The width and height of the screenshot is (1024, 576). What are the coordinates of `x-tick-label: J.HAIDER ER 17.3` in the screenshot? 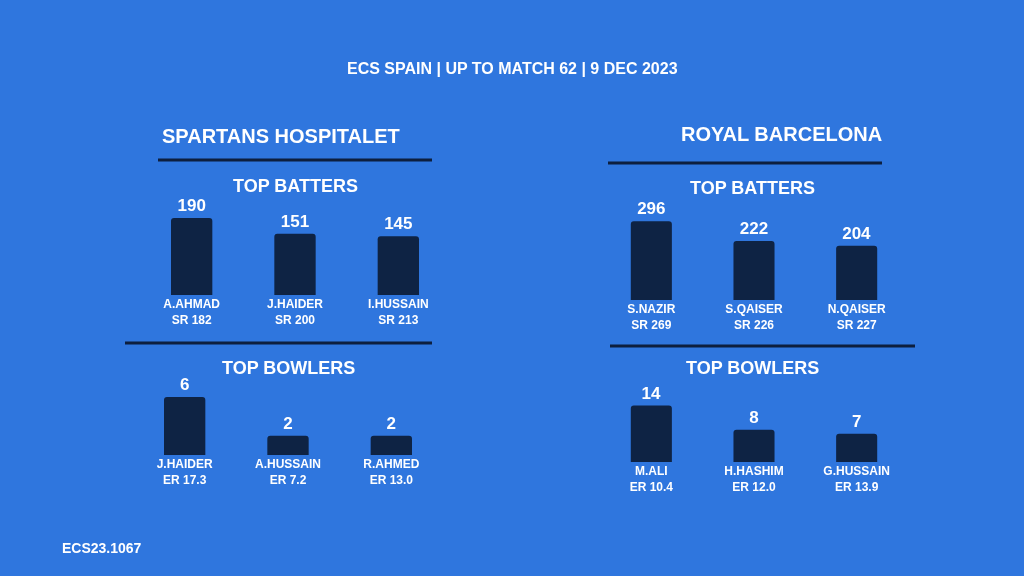 It's located at (185, 472).